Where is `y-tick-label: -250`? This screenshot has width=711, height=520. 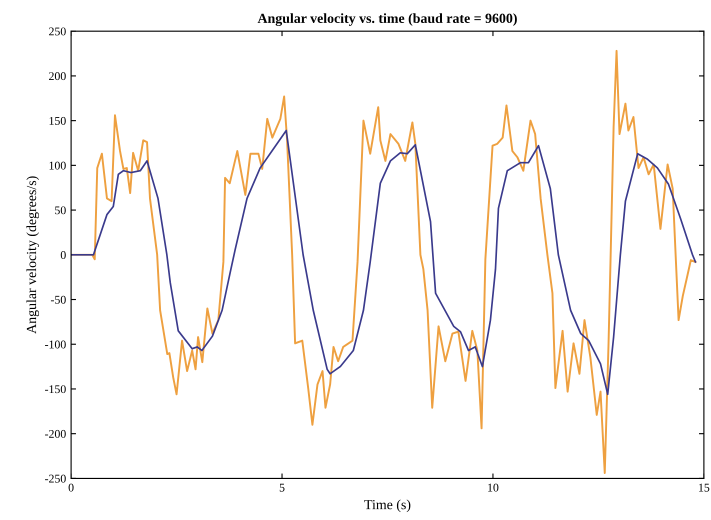
y-tick-label: -250 is located at coordinates (55, 478).